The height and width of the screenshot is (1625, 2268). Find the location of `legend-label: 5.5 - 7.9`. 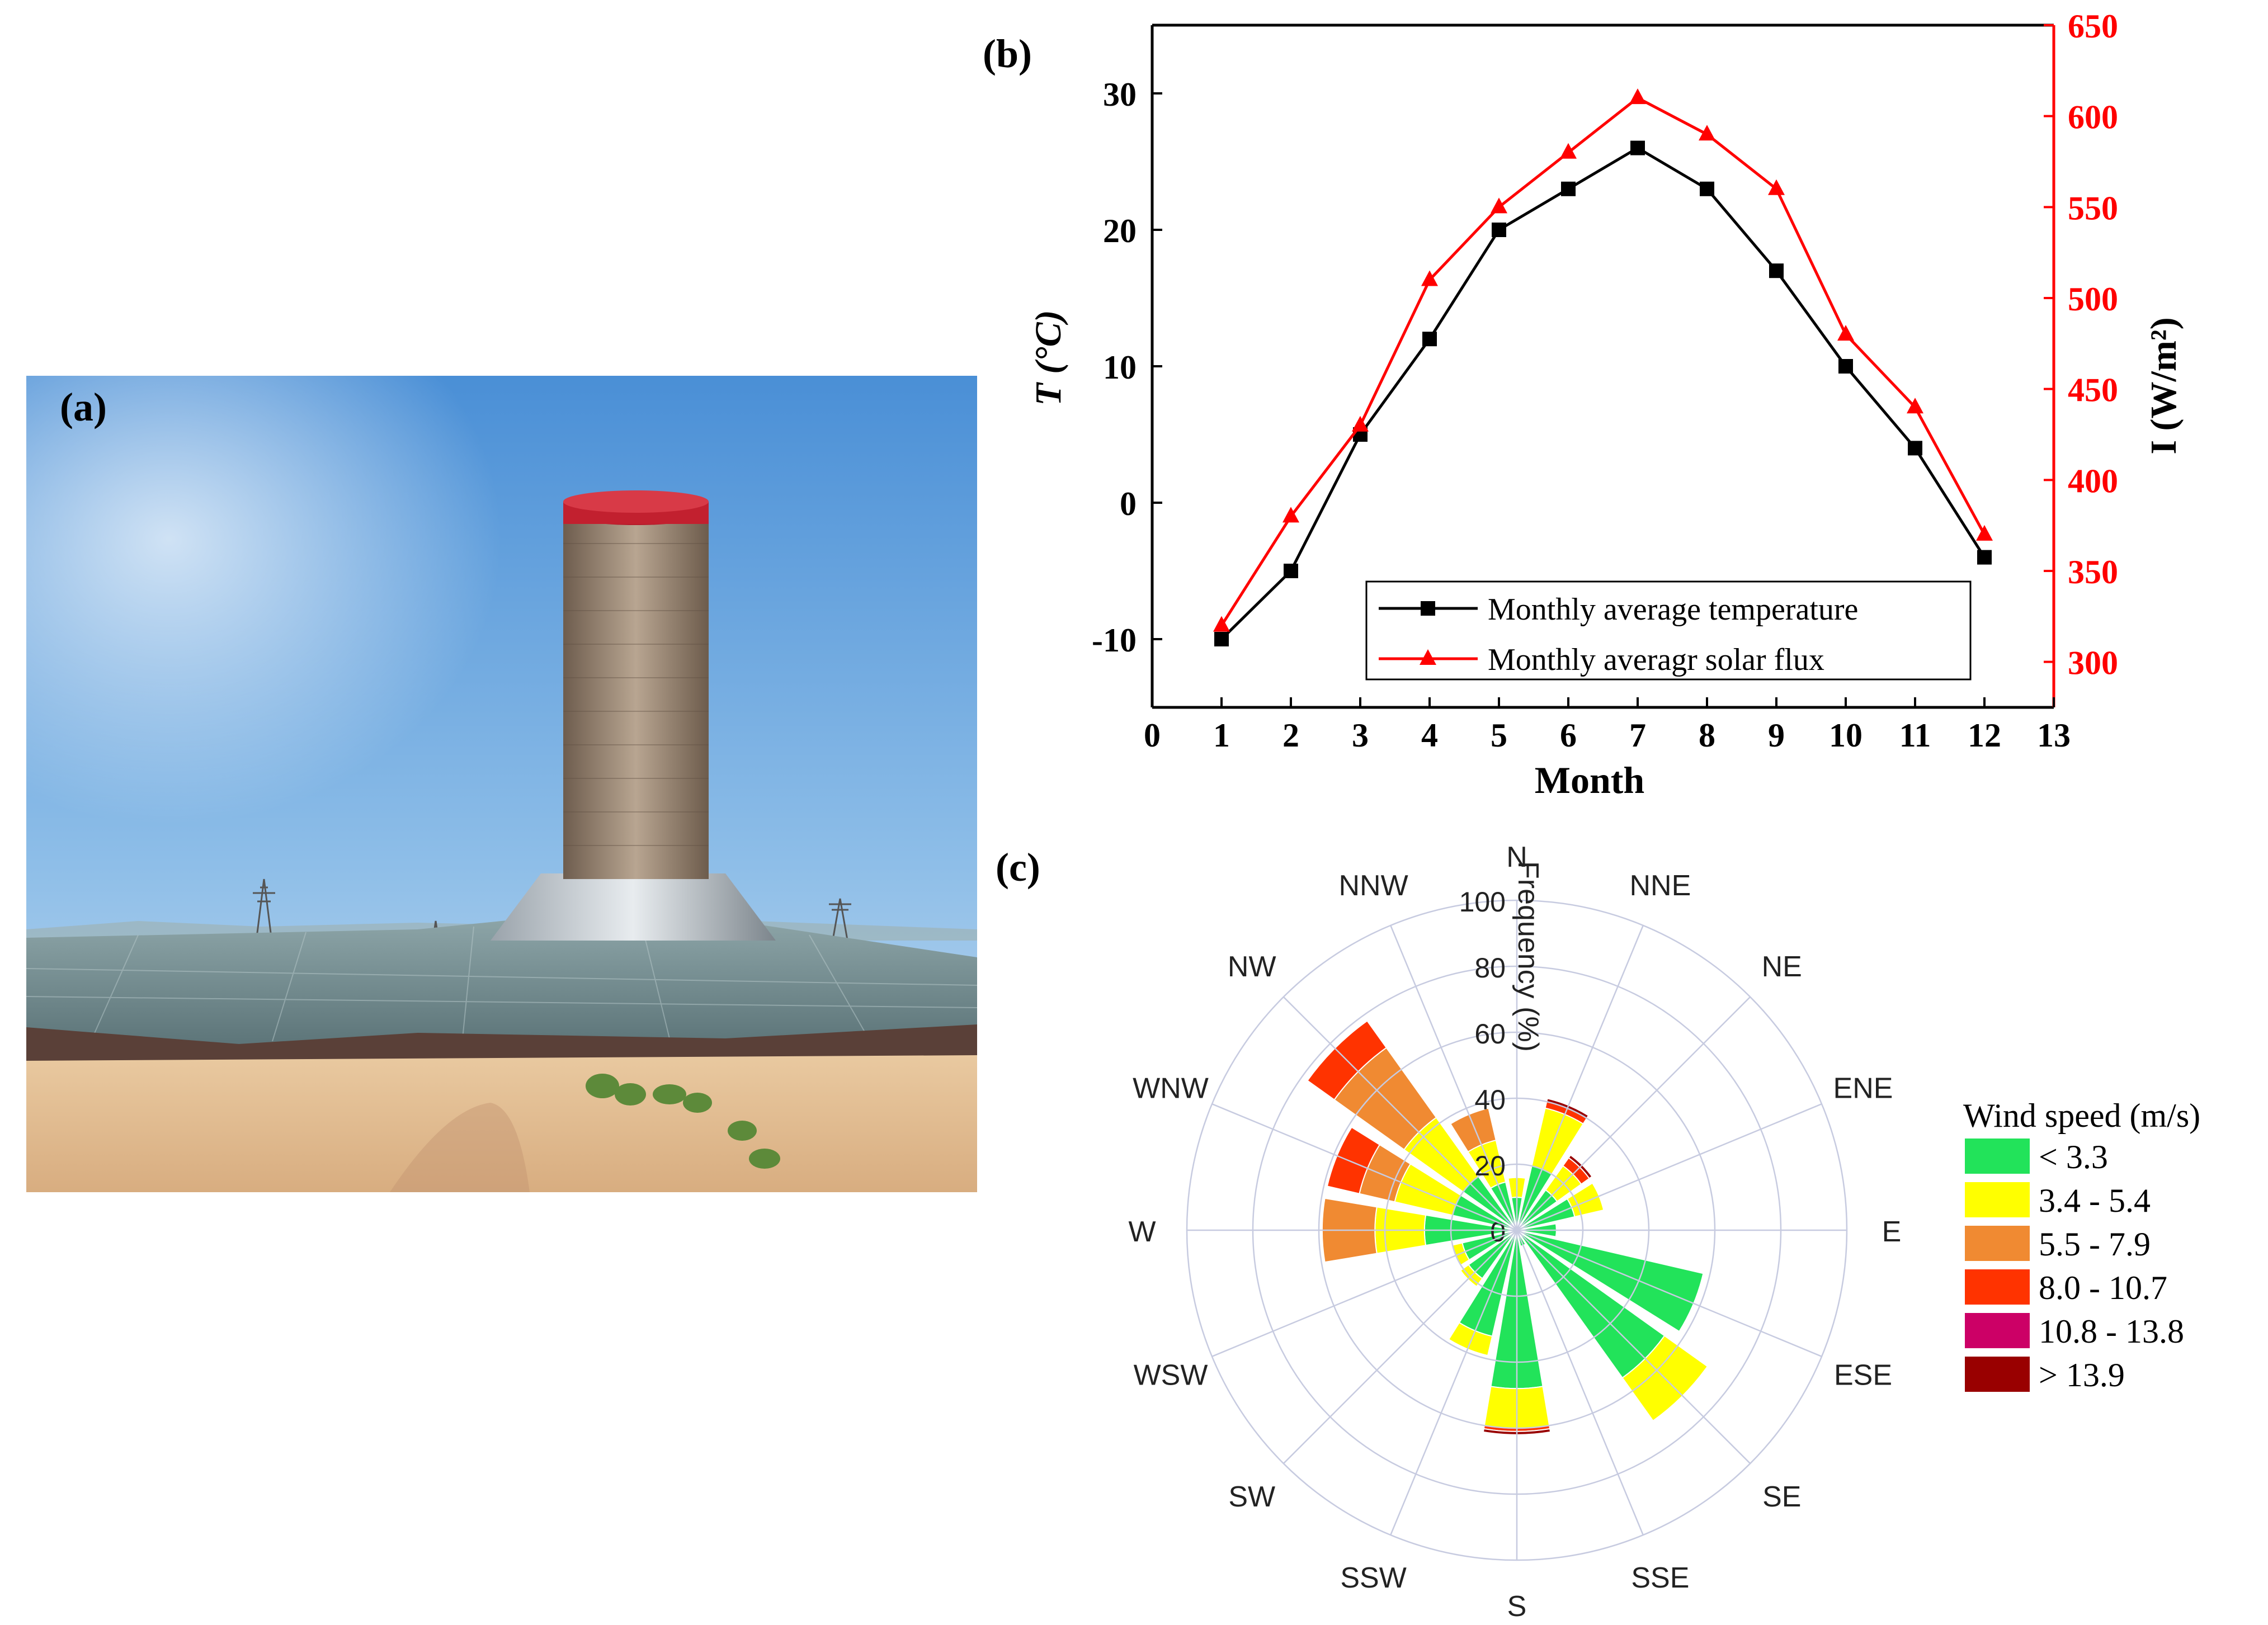

legend-label: 5.5 - 7.9 is located at coordinates (2095, 1244).